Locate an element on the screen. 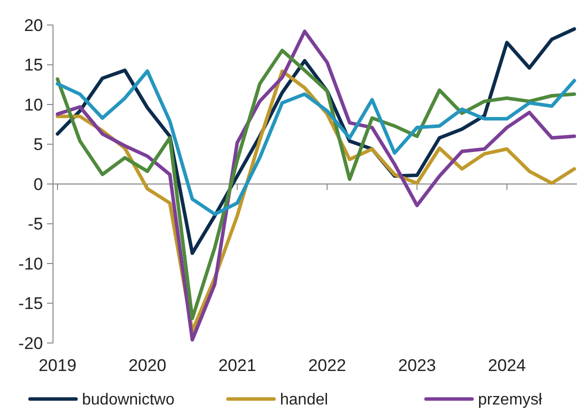 This screenshot has height=413, width=579. x-tick-label: 2023 is located at coordinates (417, 365).